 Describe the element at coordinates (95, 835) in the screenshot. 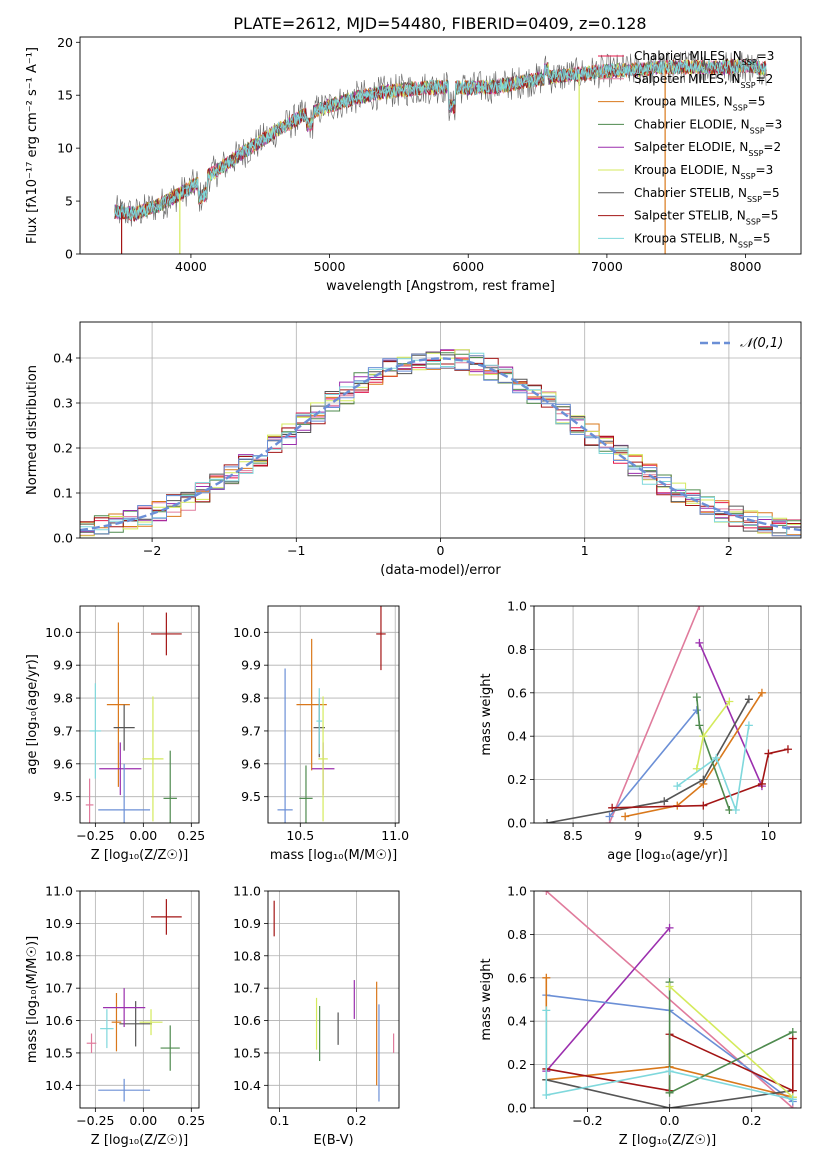

I see `age_vs_Z-xtick-label: −0.25` at that location.